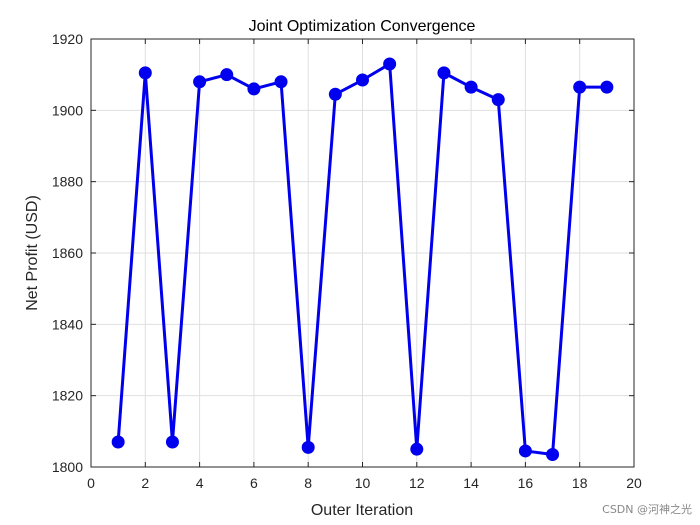 The height and width of the screenshot is (525, 700). Describe the element at coordinates (647, 509) in the screenshot. I see `watermark: CSDN @河神之光` at that location.